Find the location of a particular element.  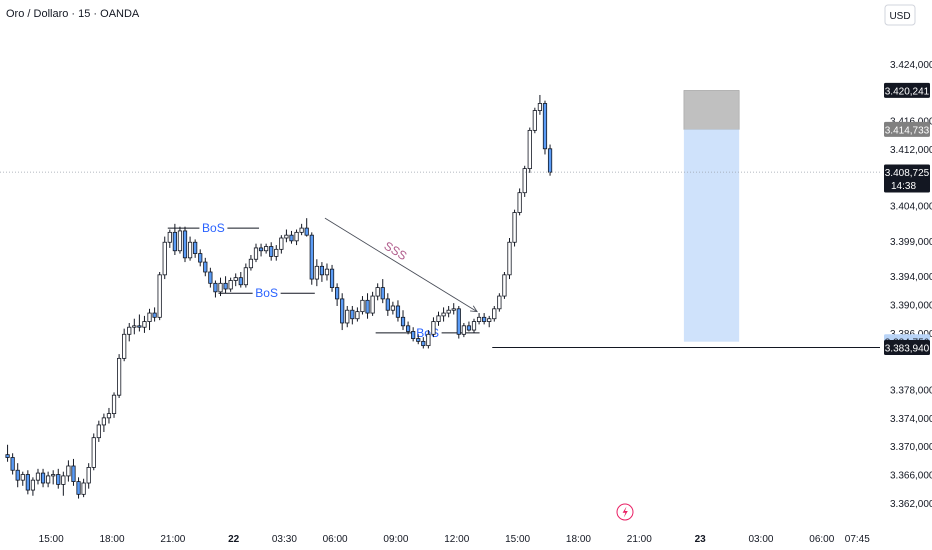

chart-title: Oro / Dollaro · 15 · OANDA is located at coordinates (73, 14).